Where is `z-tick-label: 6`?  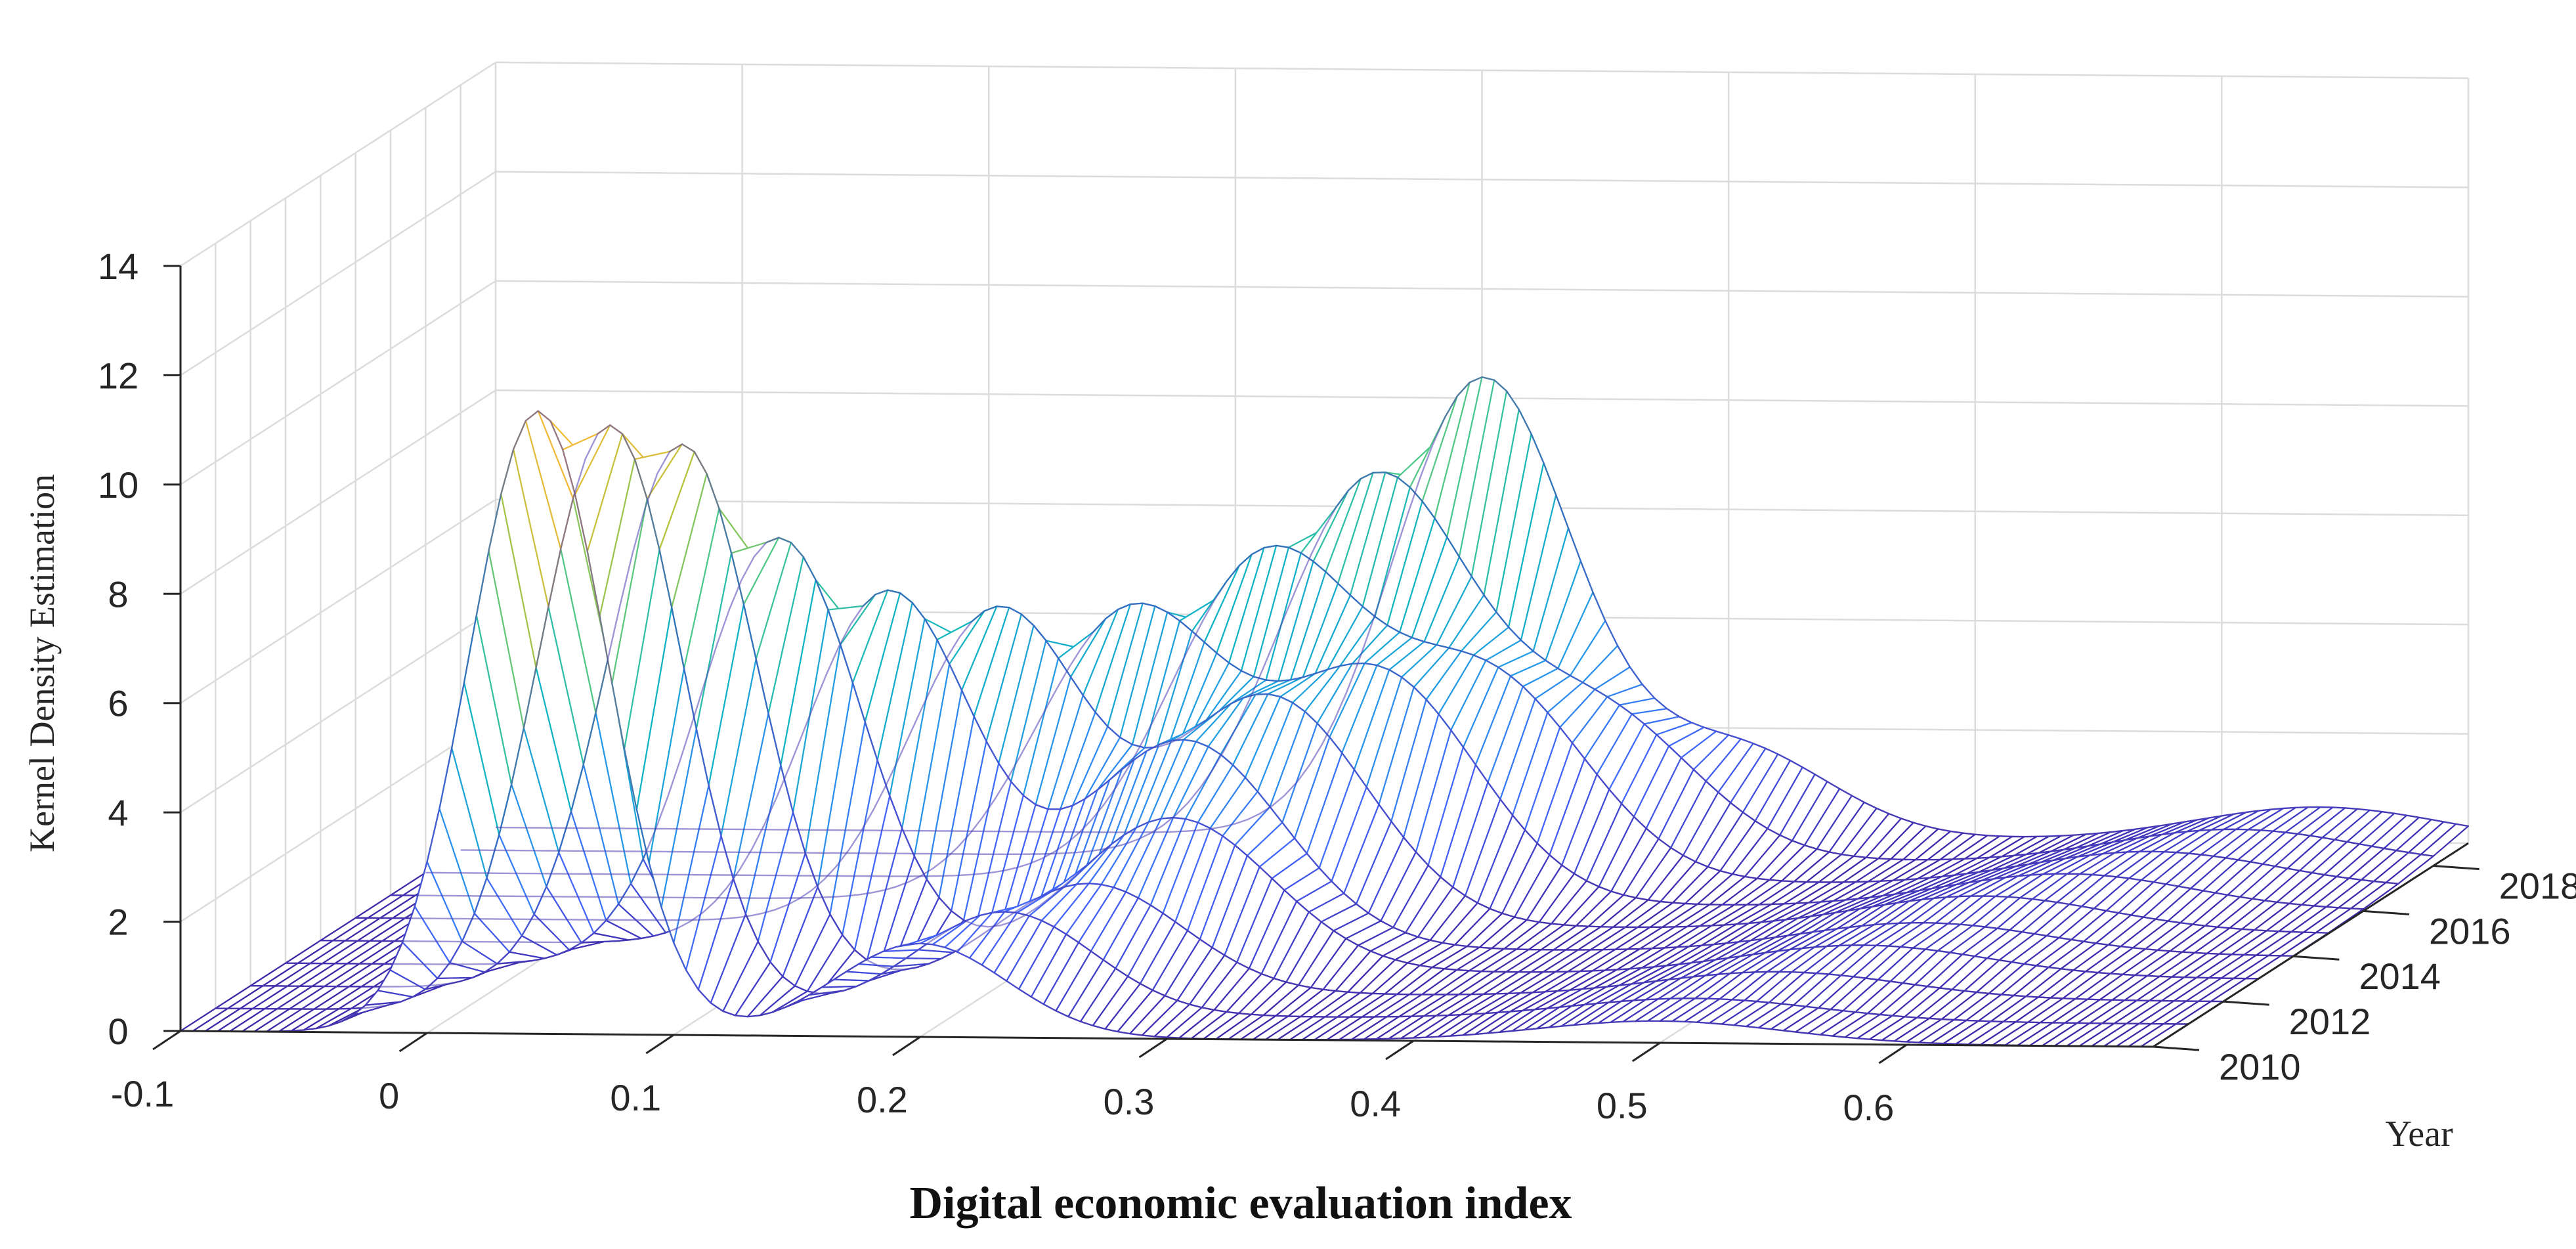 z-tick-label: 6 is located at coordinates (118, 704).